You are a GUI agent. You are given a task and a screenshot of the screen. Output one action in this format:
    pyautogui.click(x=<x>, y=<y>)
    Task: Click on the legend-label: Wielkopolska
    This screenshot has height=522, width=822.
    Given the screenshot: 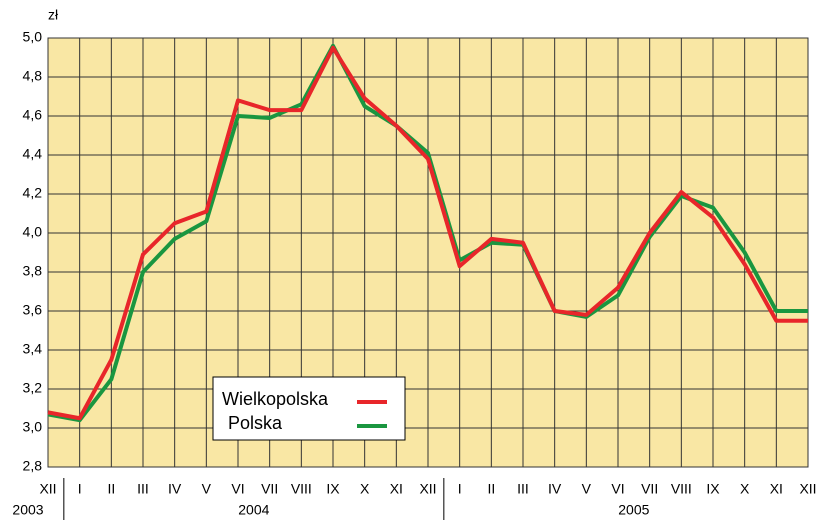 What is the action you would take?
    pyautogui.click(x=275, y=399)
    